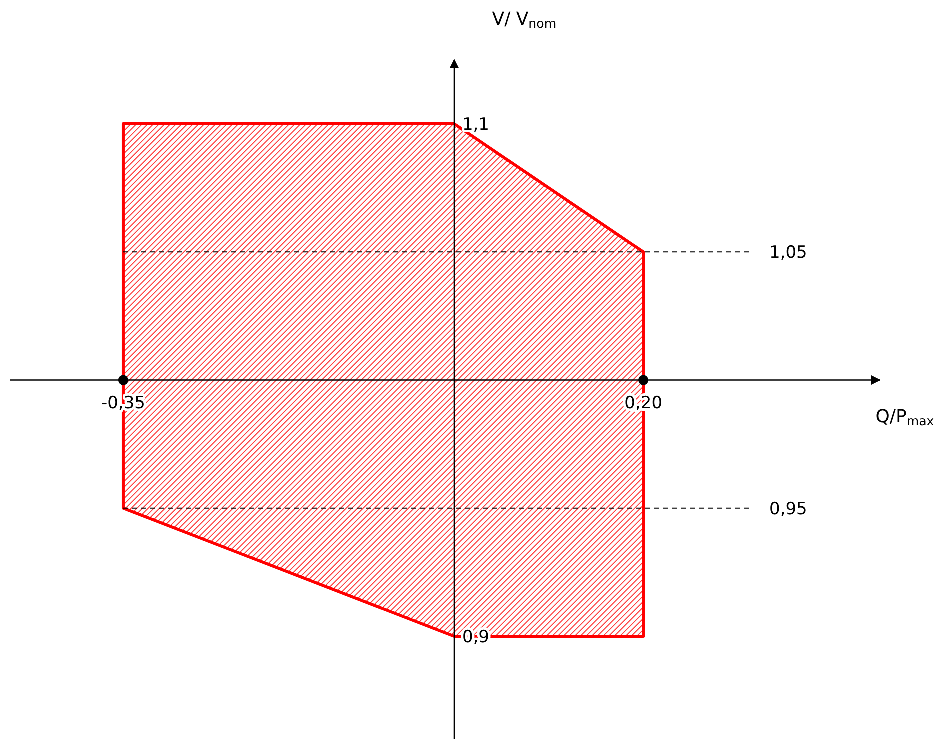 The image size is (939, 744). Describe the element at coordinates (789, 253) in the screenshot. I see `ref-line-label: 1,05` at that location.